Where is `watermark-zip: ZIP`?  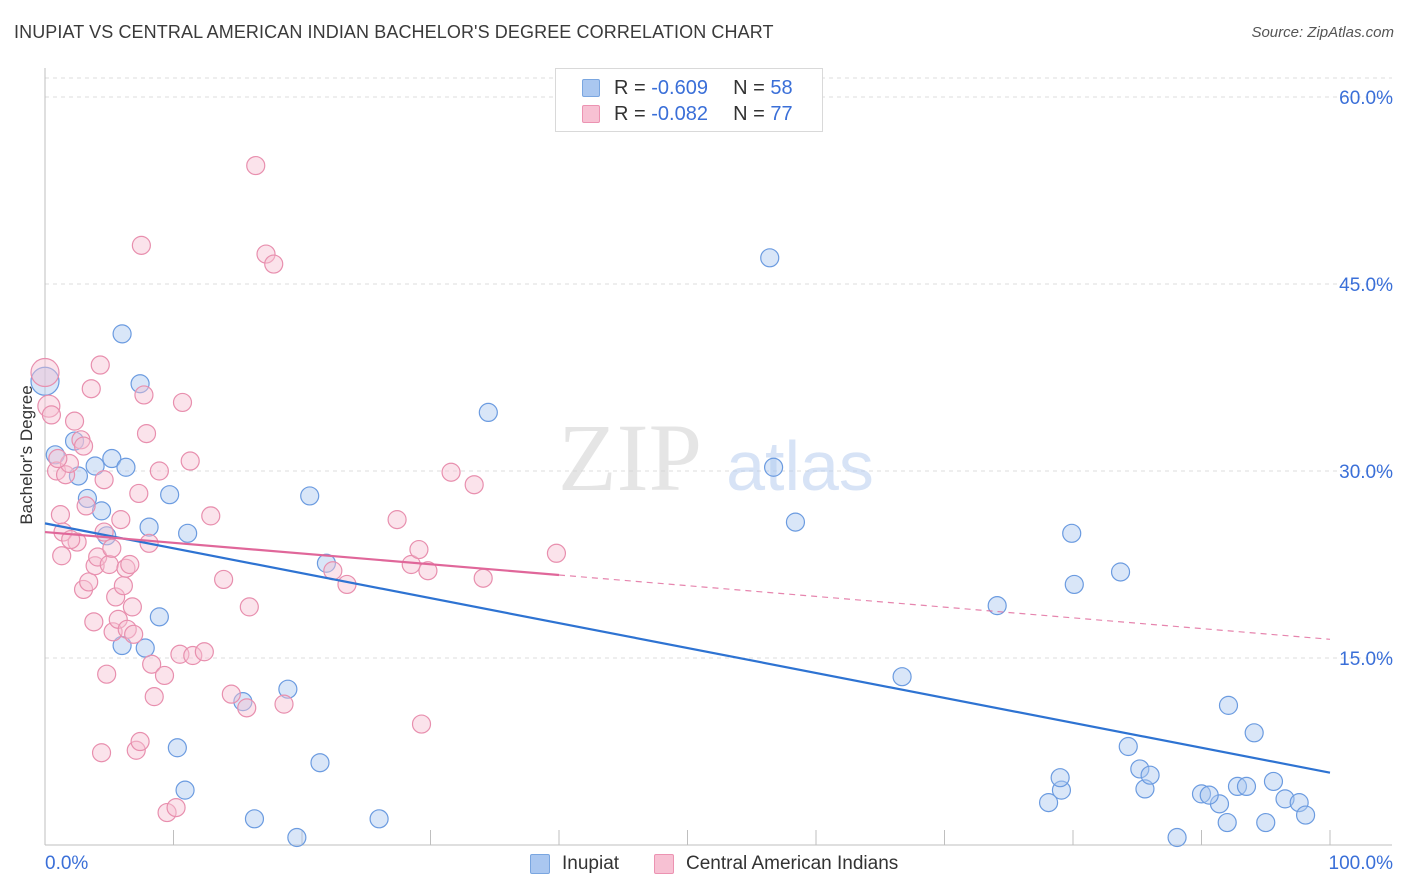
watermark-zip: ZIP is located at coordinates (630, 457).